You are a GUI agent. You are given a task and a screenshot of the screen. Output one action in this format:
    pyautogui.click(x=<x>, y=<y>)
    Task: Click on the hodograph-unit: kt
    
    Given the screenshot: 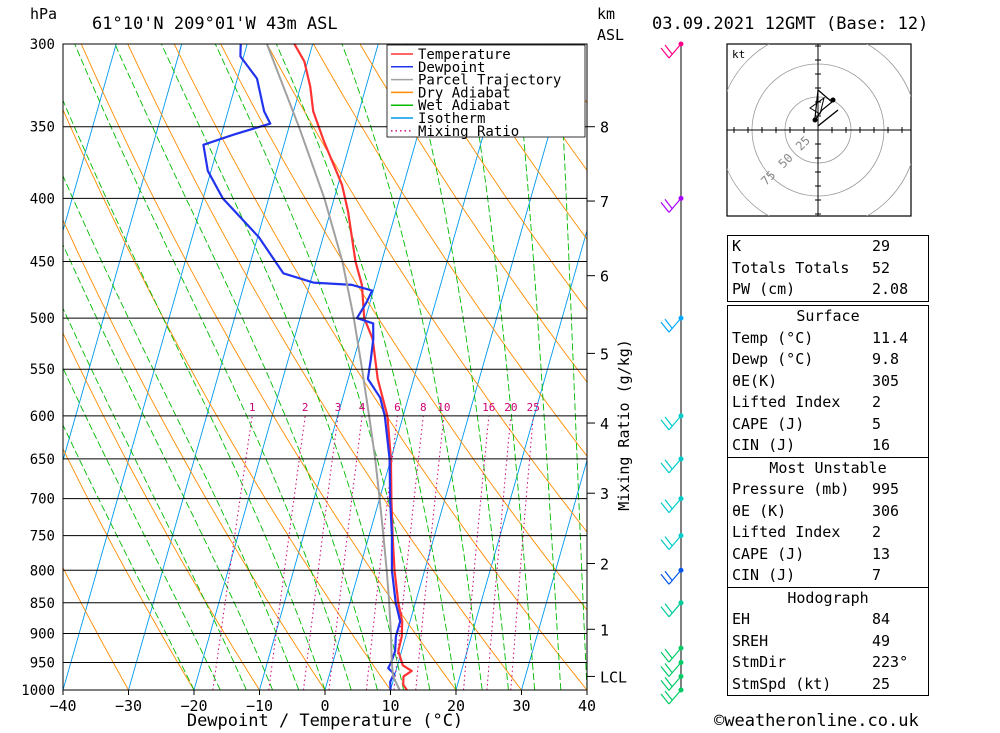 What is the action you would take?
    pyautogui.click(x=738, y=54)
    